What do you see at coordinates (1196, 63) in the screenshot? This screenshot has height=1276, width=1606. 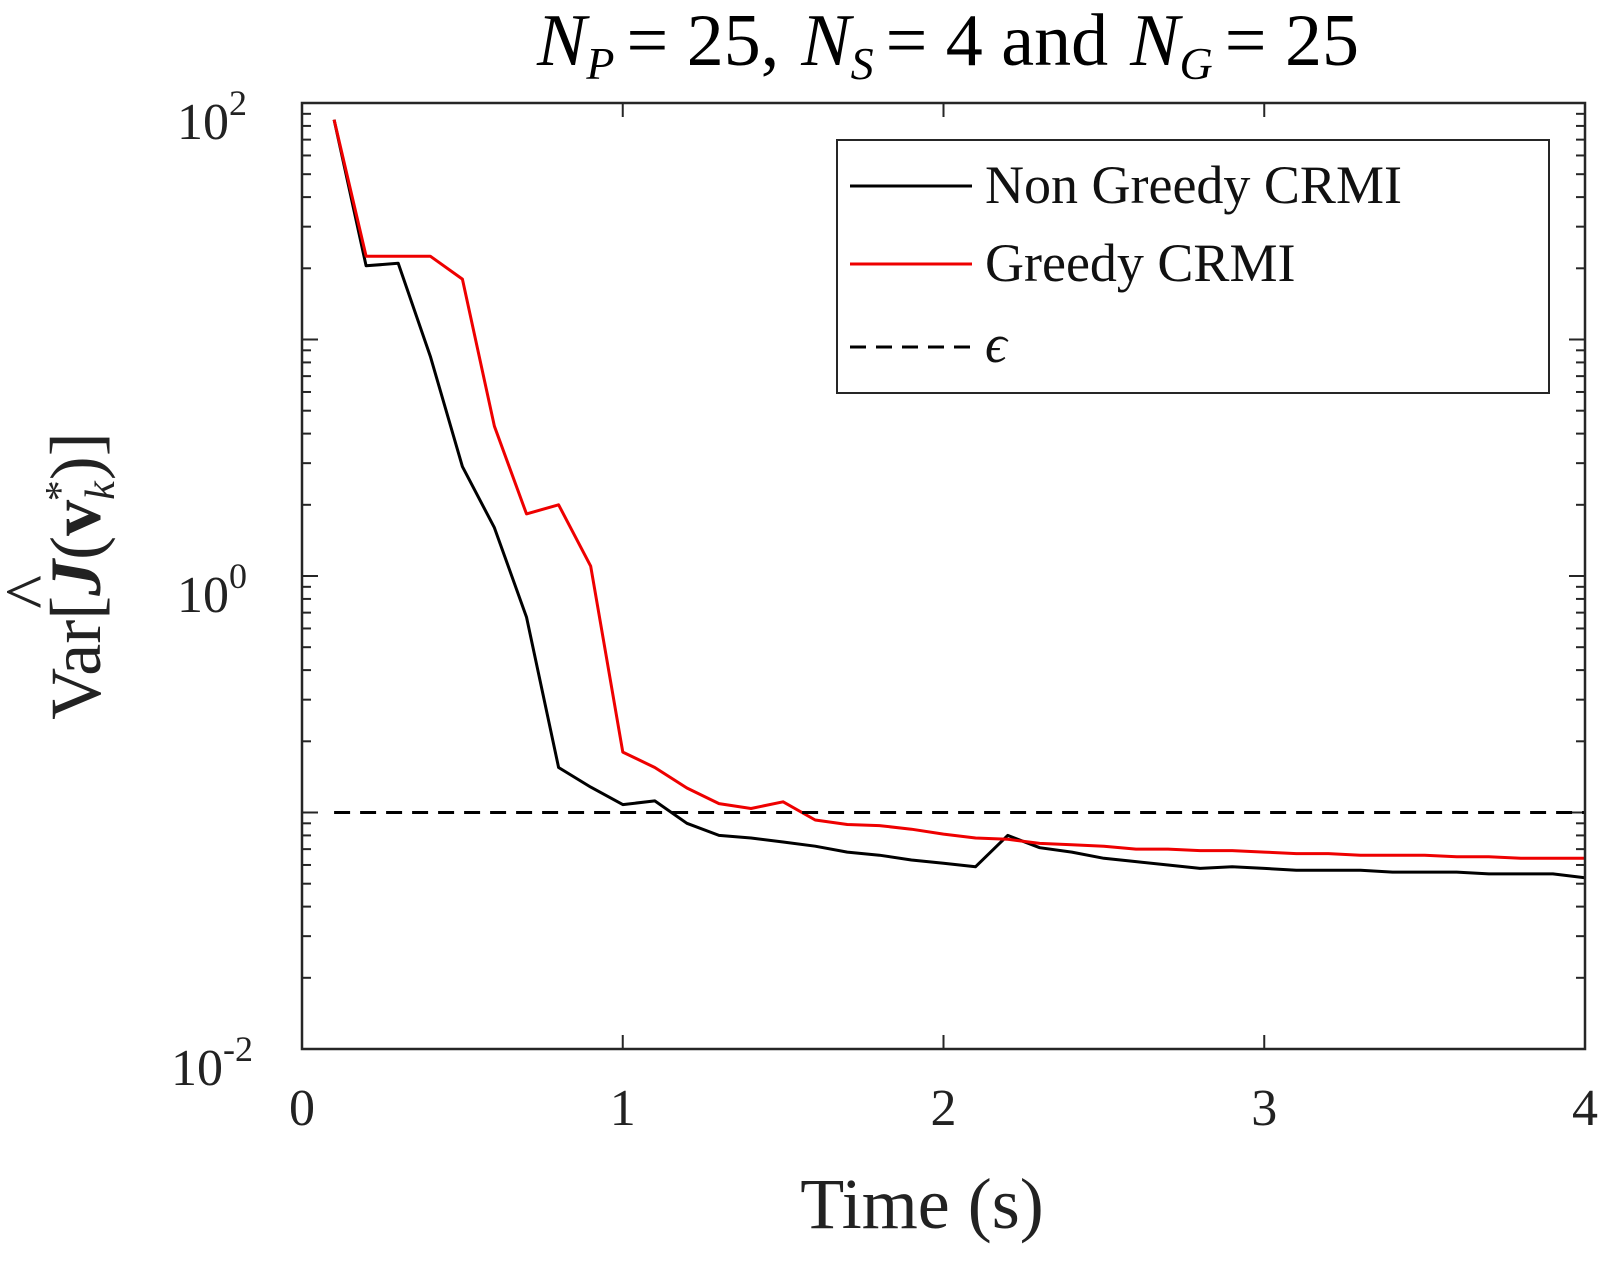 I see `title-ng-subscript: G` at bounding box center [1196, 63].